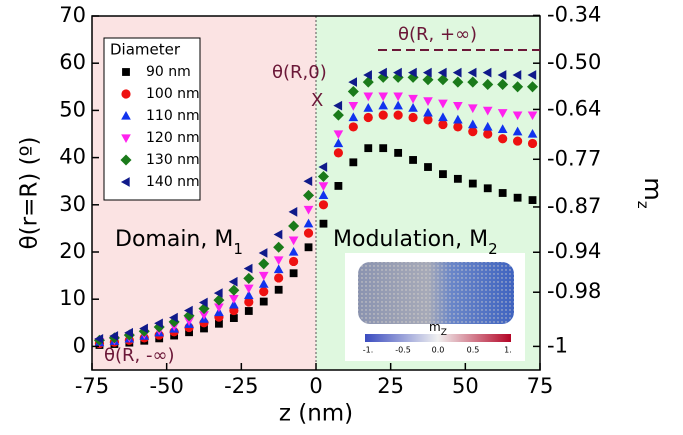 This screenshot has height=435, width=683. Describe the element at coordinates (238, 249) in the screenshot. I see `domain-label-sub: 1` at that location.